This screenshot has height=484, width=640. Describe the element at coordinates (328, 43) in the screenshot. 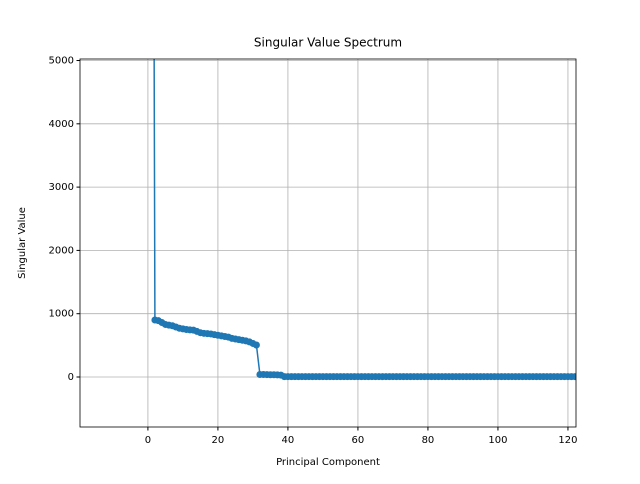

I see `chart-title: Singular Value Spectrum` at that location.